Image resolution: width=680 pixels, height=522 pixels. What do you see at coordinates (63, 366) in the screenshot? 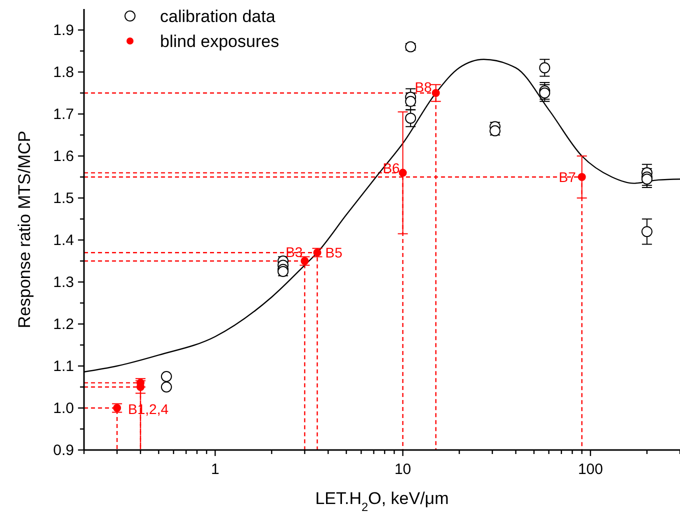
I see `y-tick-label: 1.1` at bounding box center [63, 366].